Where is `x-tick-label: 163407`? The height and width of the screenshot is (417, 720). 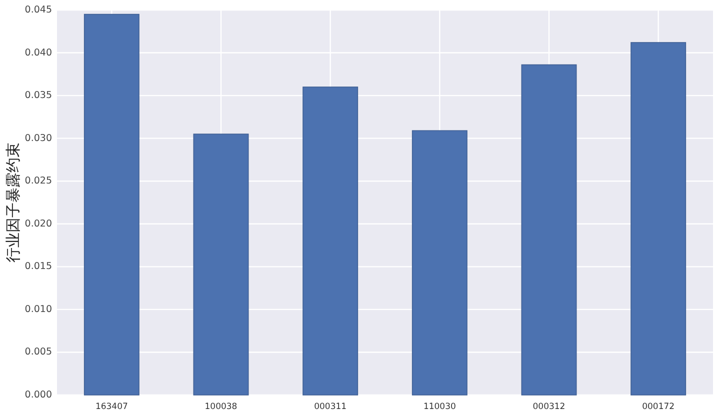 x-tick-label: 163407 is located at coordinates (111, 407).